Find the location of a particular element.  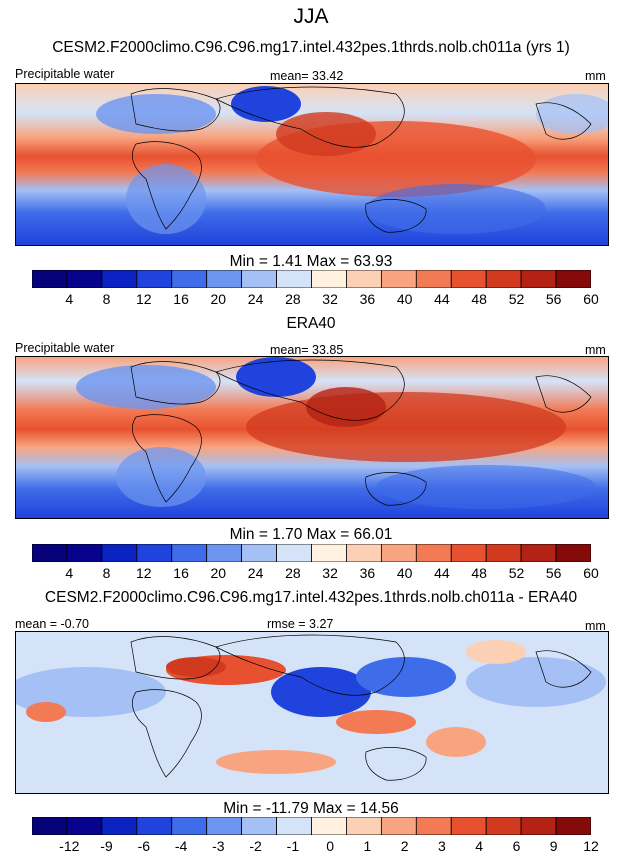

panel-2-colorbar-boxes is located at coordinates (311, 553).